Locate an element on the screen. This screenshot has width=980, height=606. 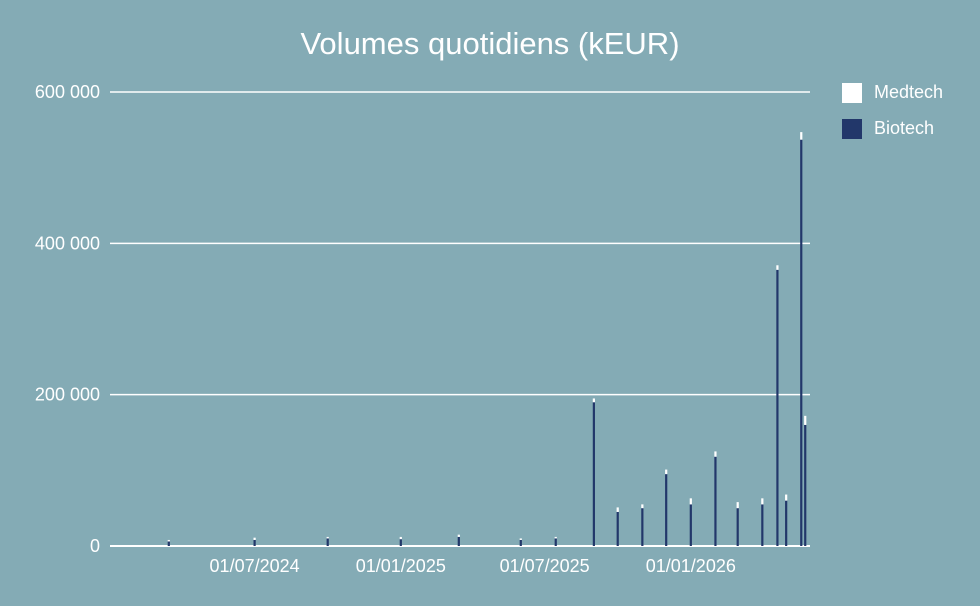
legend-label-biotech: Biotech is located at coordinates (904, 128).